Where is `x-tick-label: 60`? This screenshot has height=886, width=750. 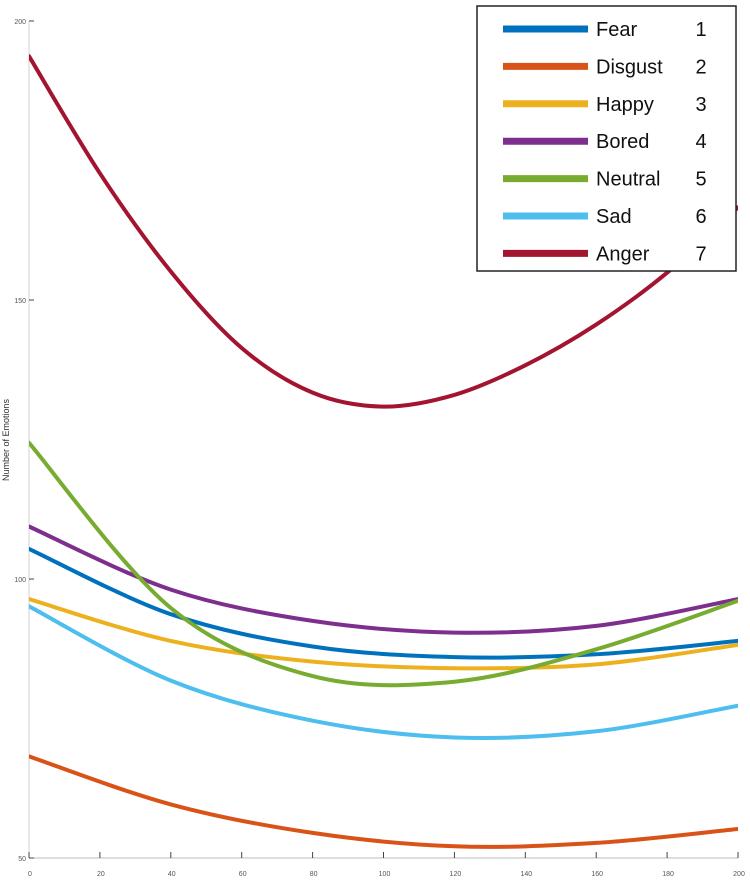 x-tick-label: 60 is located at coordinates (243, 874).